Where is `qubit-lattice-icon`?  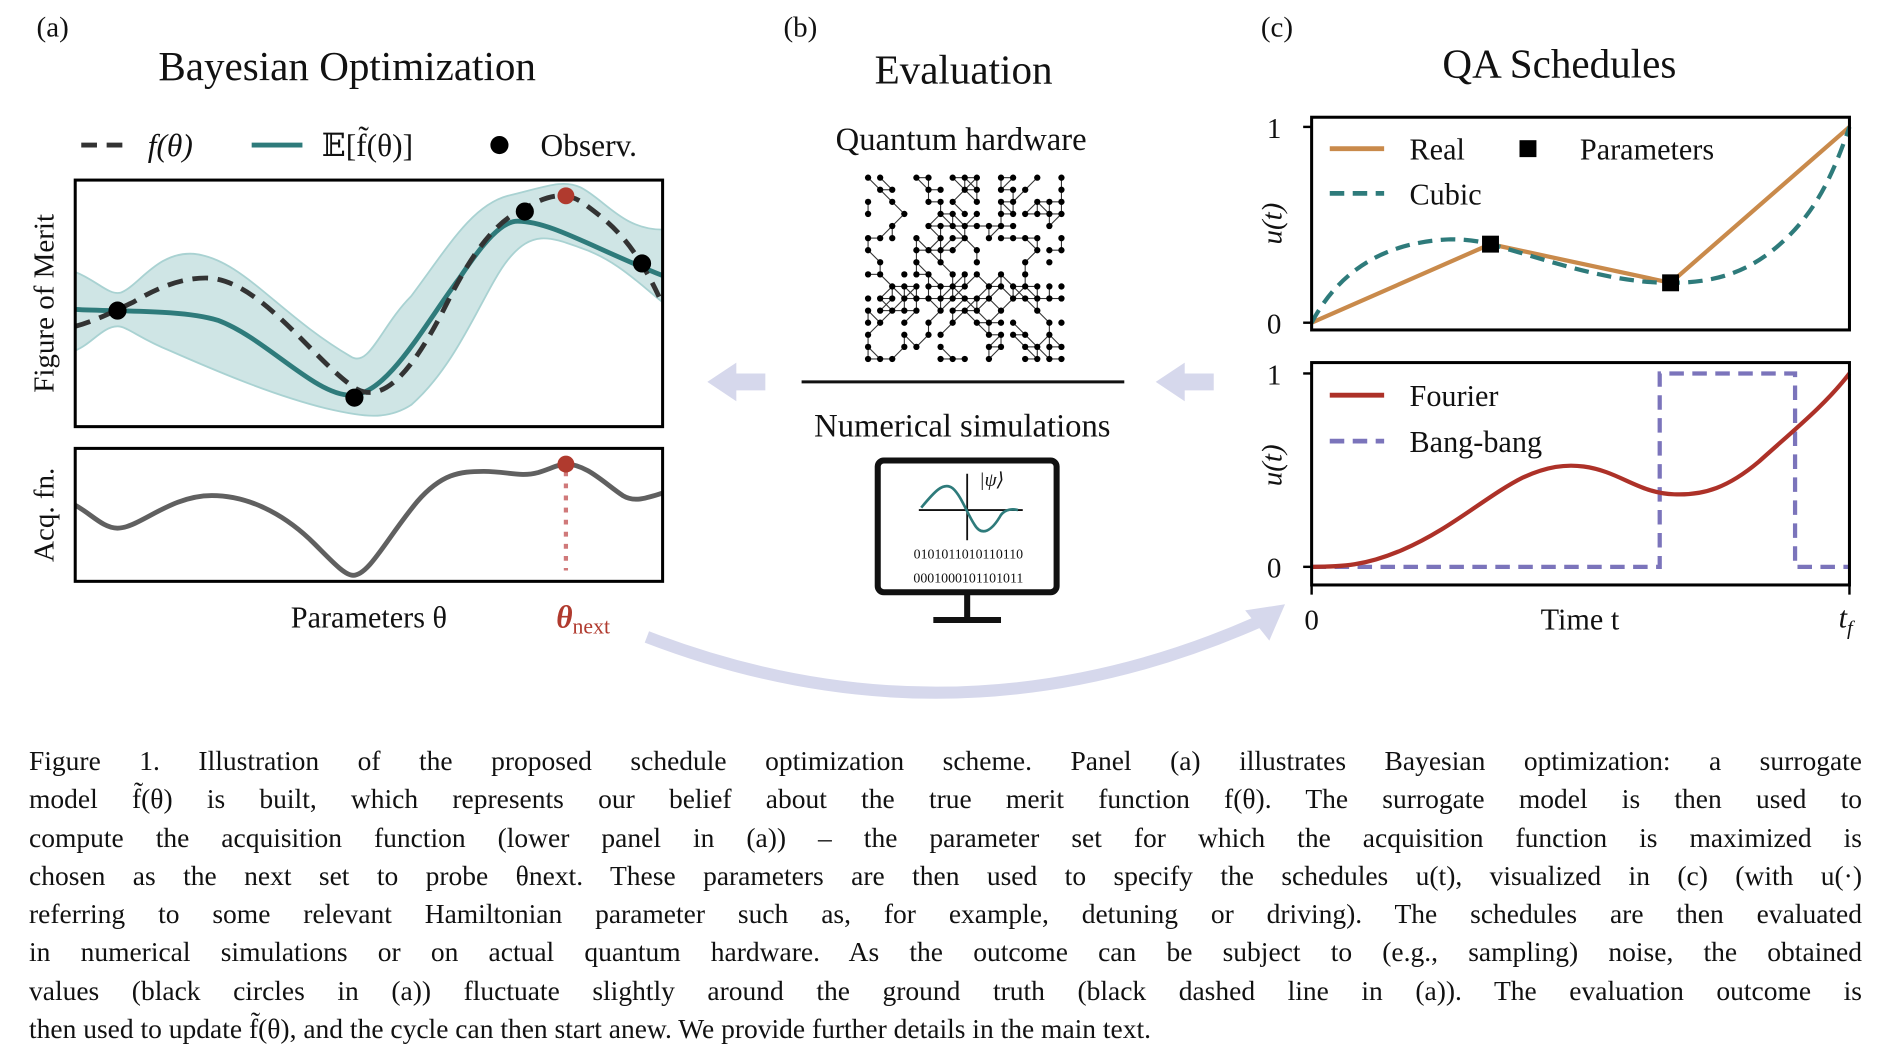 qubit-lattice-icon is located at coordinates (964, 268).